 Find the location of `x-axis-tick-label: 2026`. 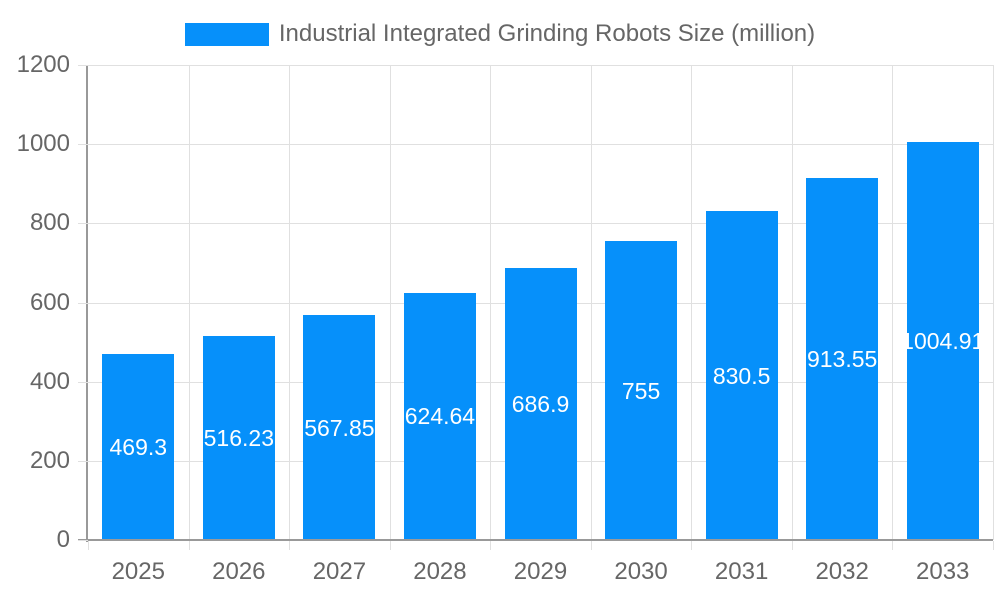

x-axis-tick-label: 2026 is located at coordinates (239, 571).